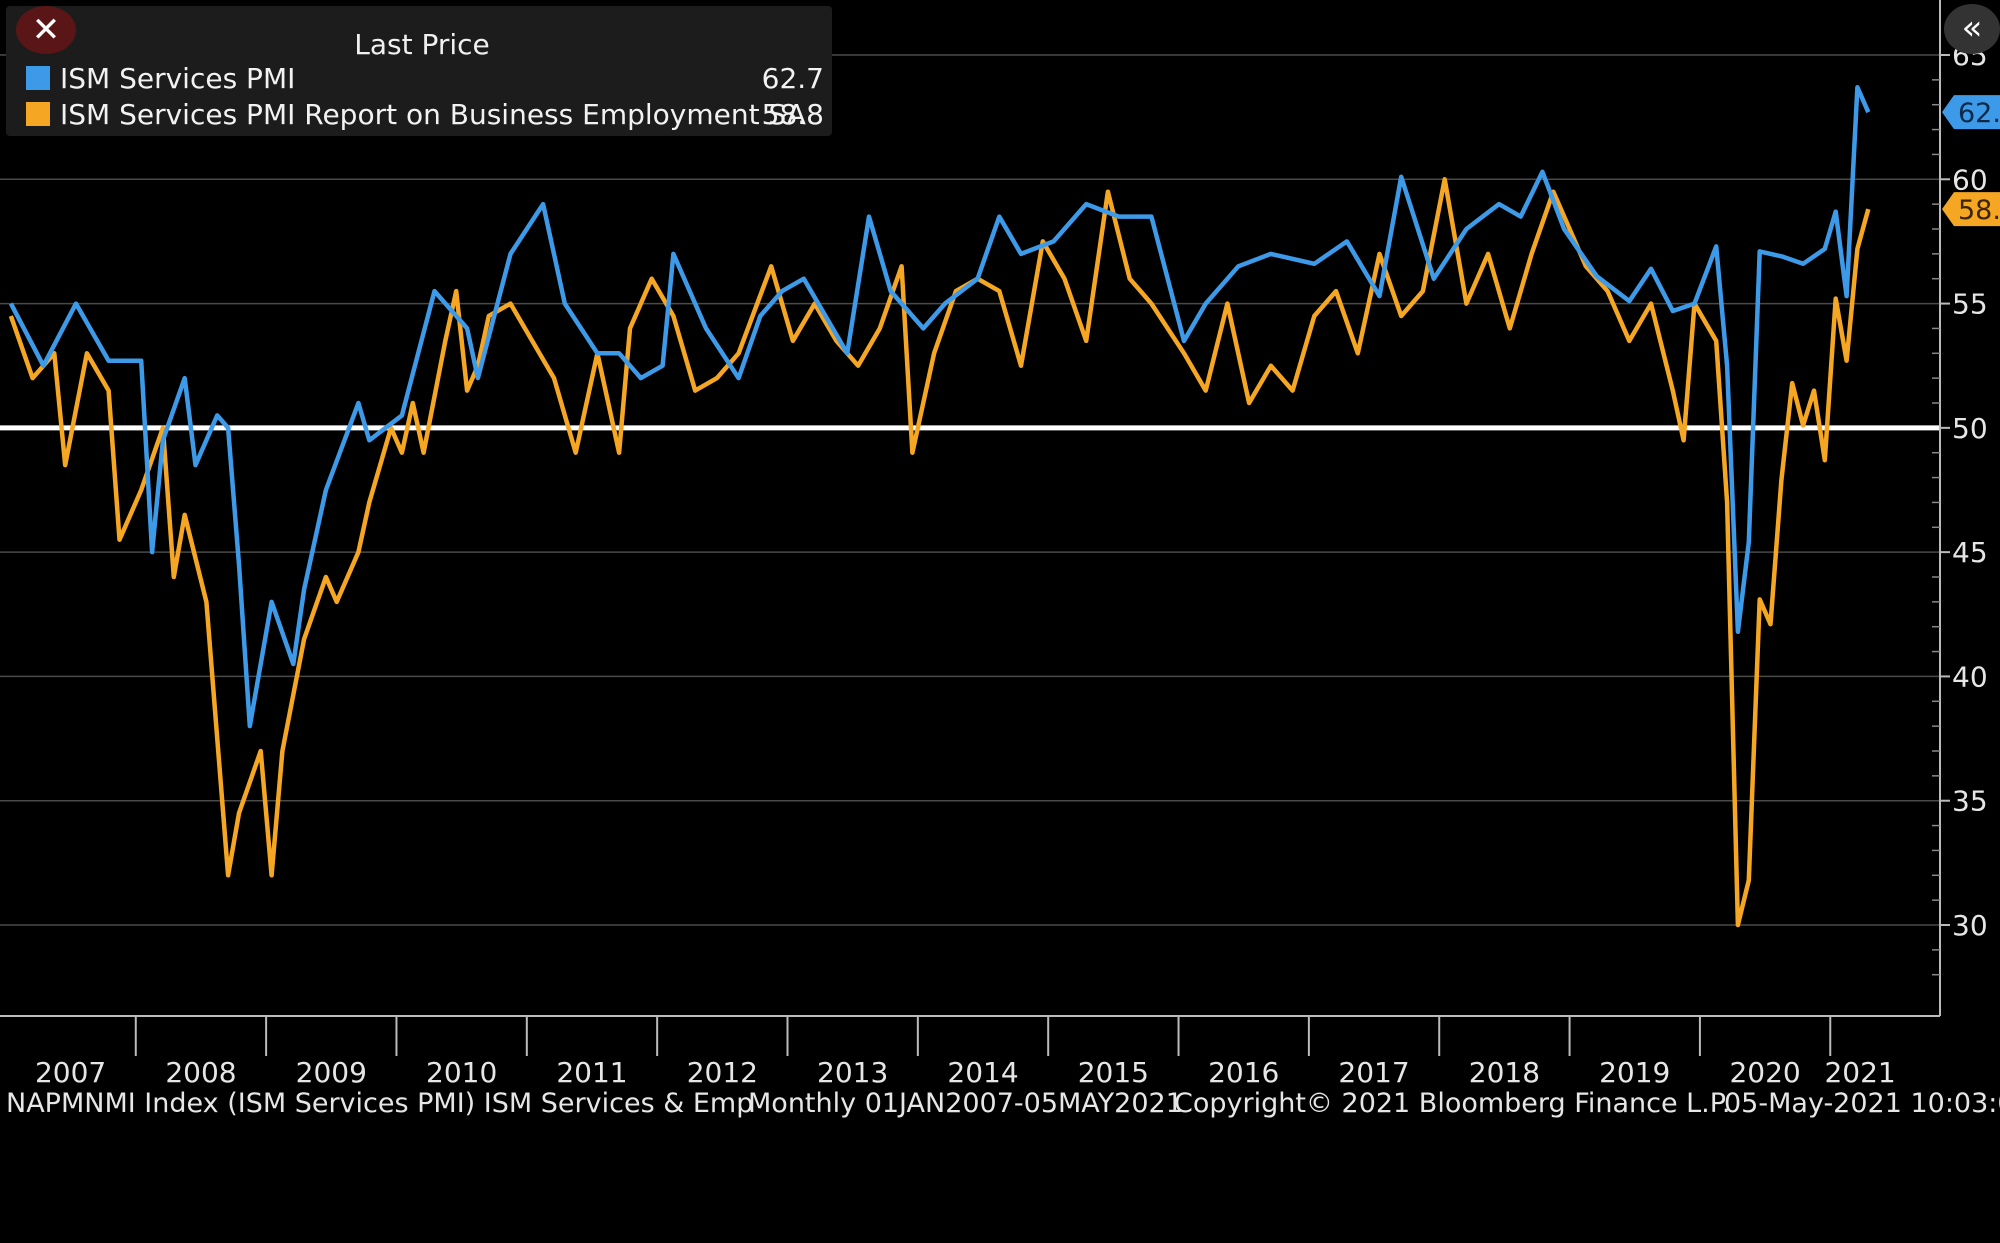 Image resolution: width=2000 pixels, height=1243 pixels. I want to click on y-tick-label: 60, so click(1970, 179).